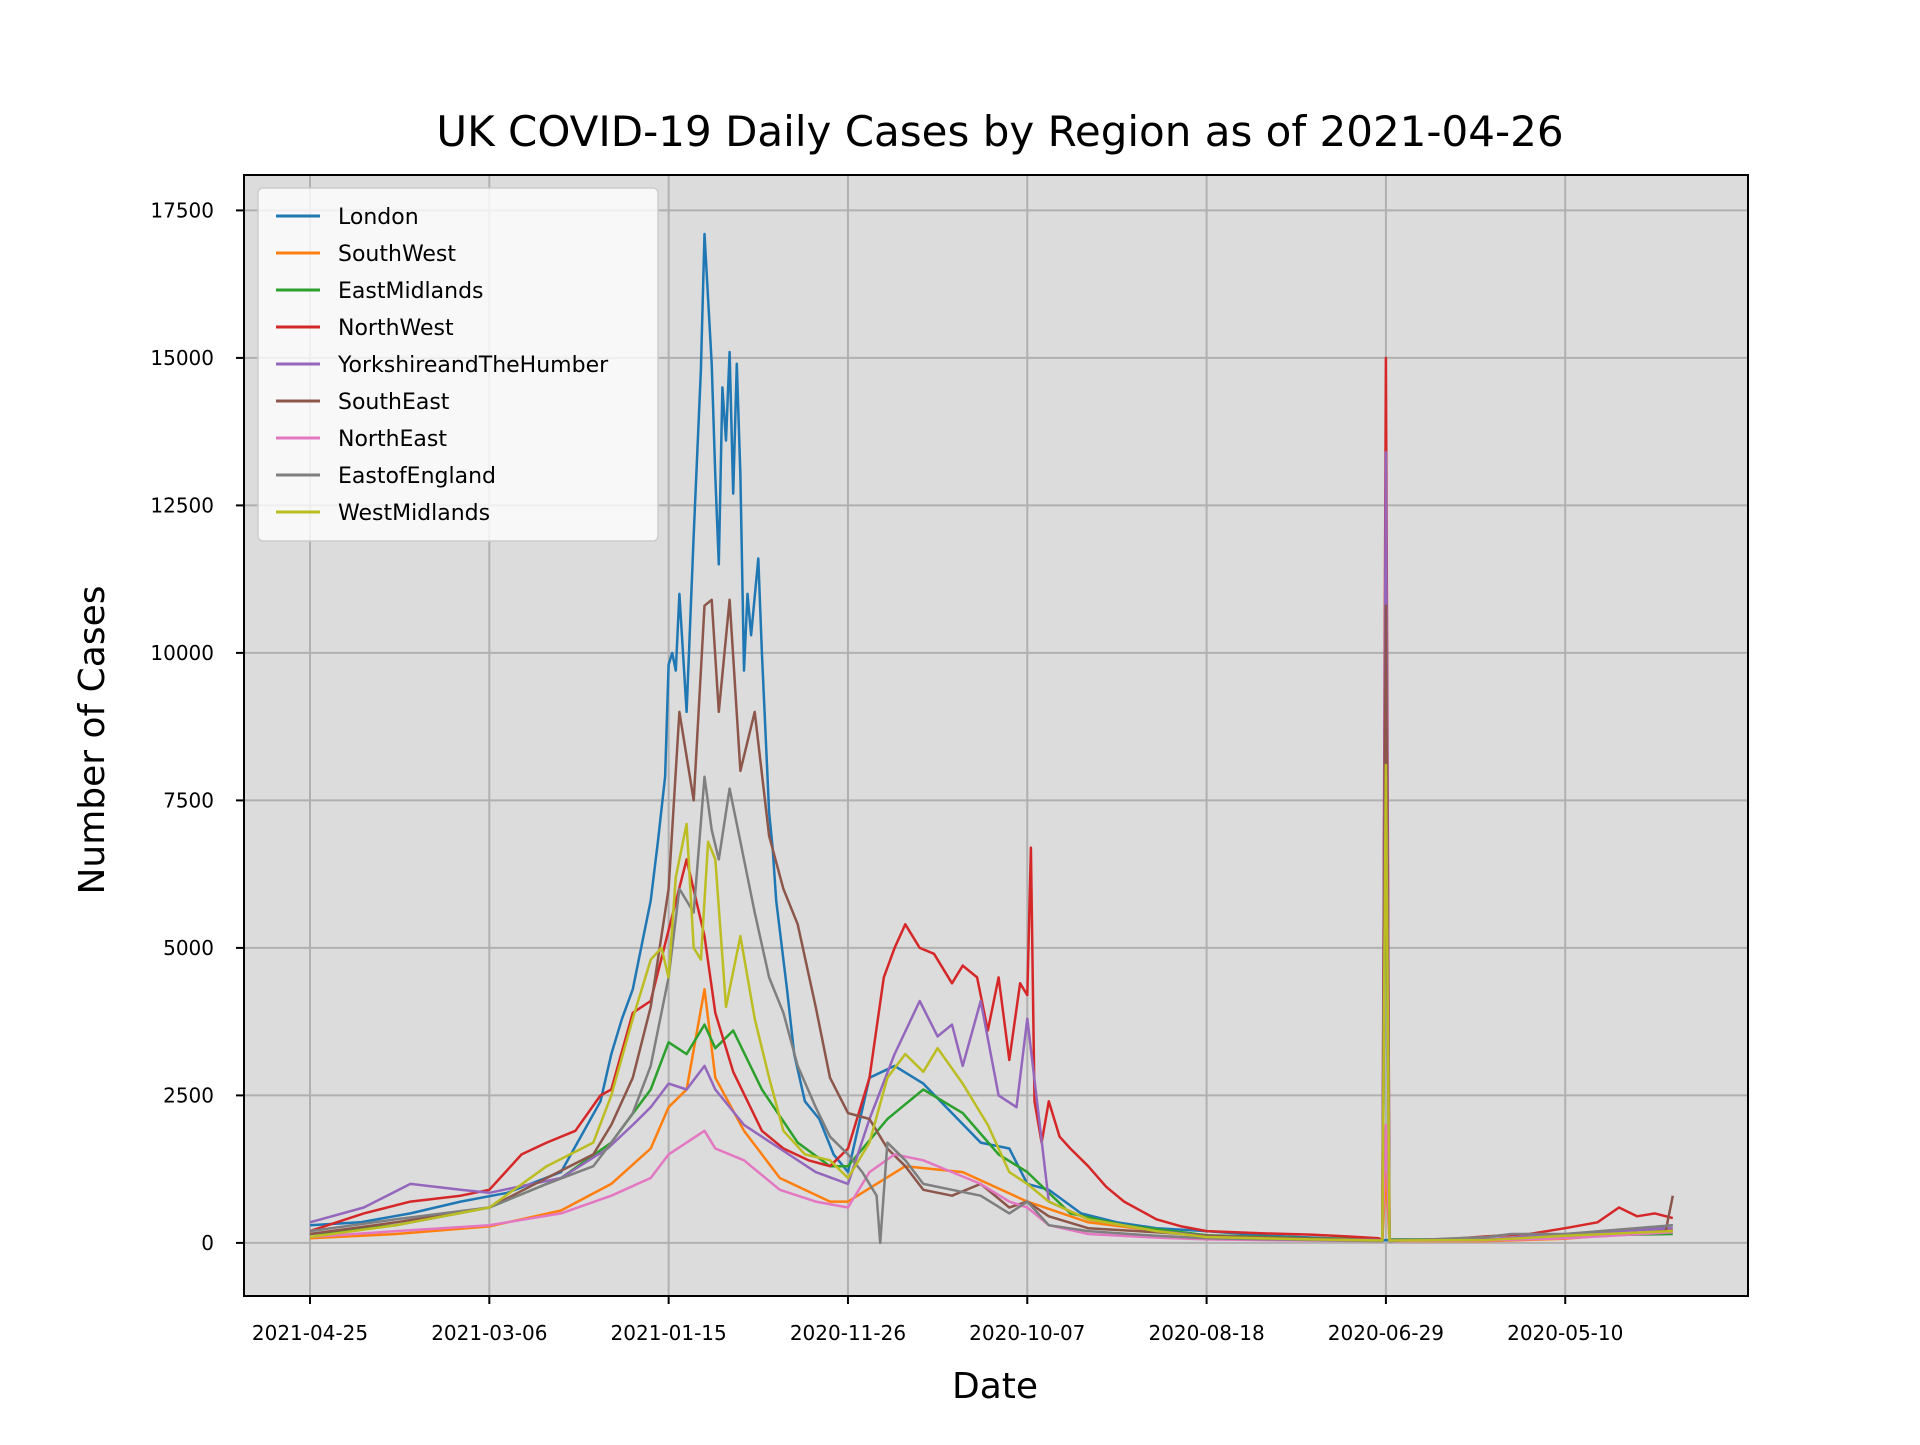 The image size is (1920, 1445). Describe the element at coordinates (848, 1333) in the screenshot. I see `x-tick-label: 2020-11-26` at that location.